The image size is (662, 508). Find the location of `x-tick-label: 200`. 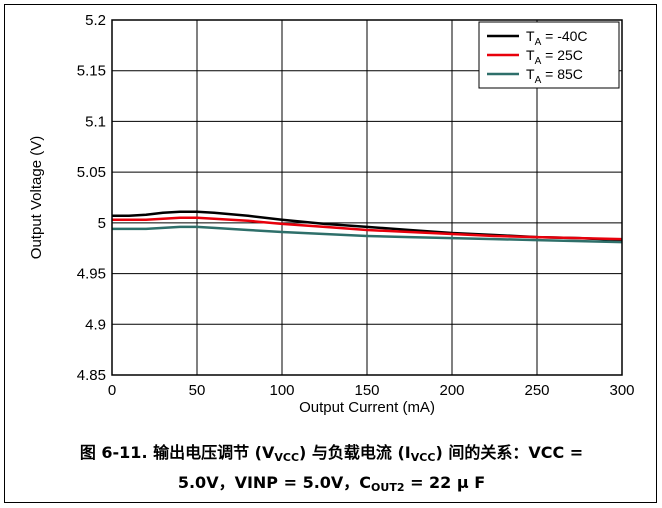

x-tick-label: 200 is located at coordinates (451, 390).